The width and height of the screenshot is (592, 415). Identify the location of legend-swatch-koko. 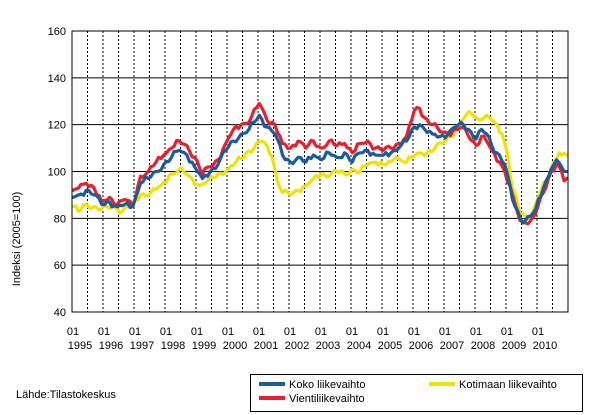
(272, 384).